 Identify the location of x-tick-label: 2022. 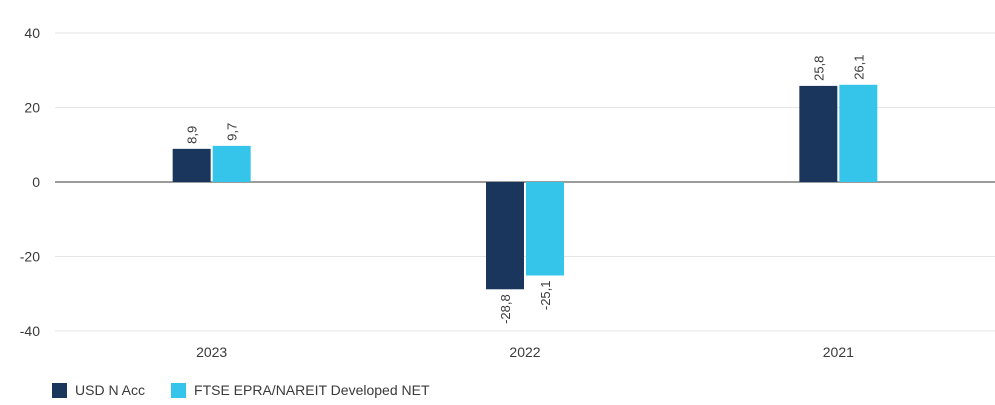
(524, 352).